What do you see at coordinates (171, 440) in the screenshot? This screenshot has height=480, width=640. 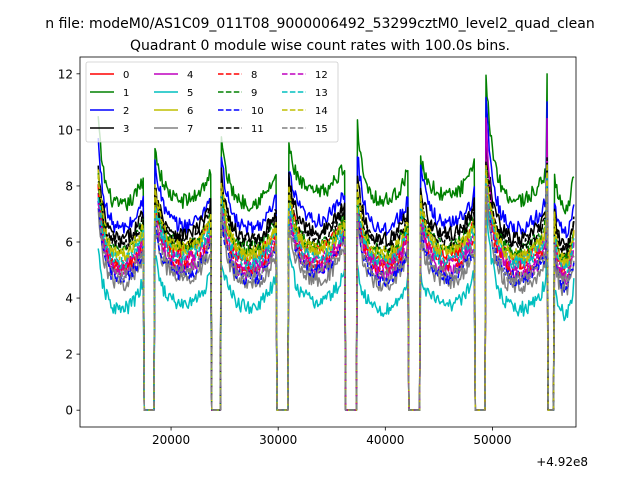 I see `x-tick-label: 20000` at bounding box center [171, 440].